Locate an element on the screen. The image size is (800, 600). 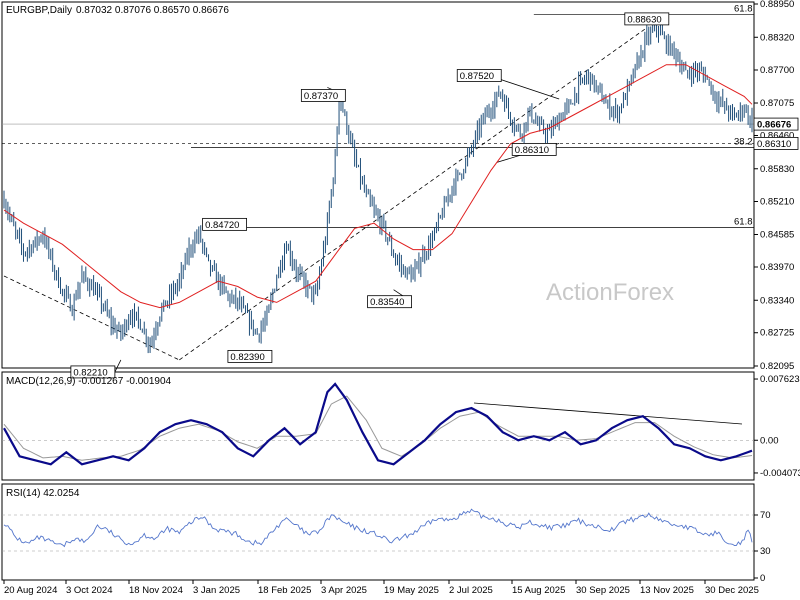
x-axis-date-label: 3 Oct 2024 is located at coordinates (89, 590).